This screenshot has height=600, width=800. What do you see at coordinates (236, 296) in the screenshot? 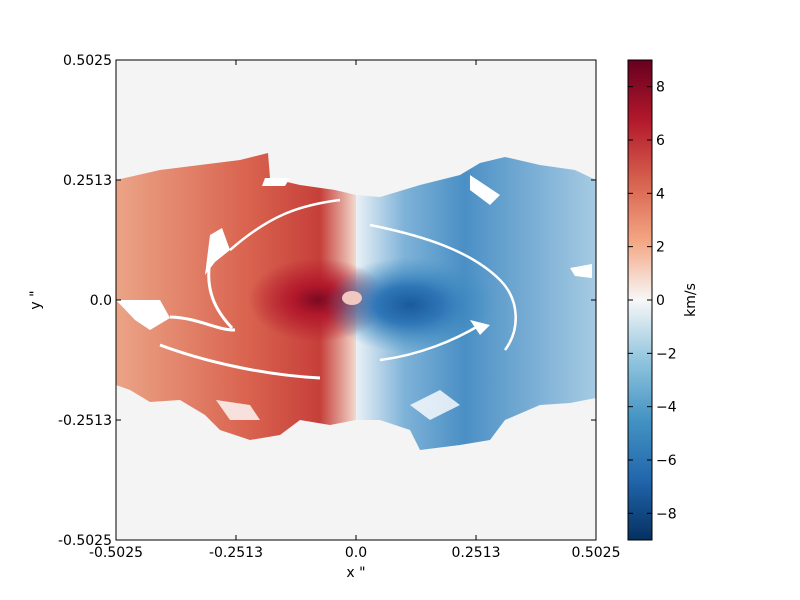
I see `redshifted-region` at bounding box center [236, 296].